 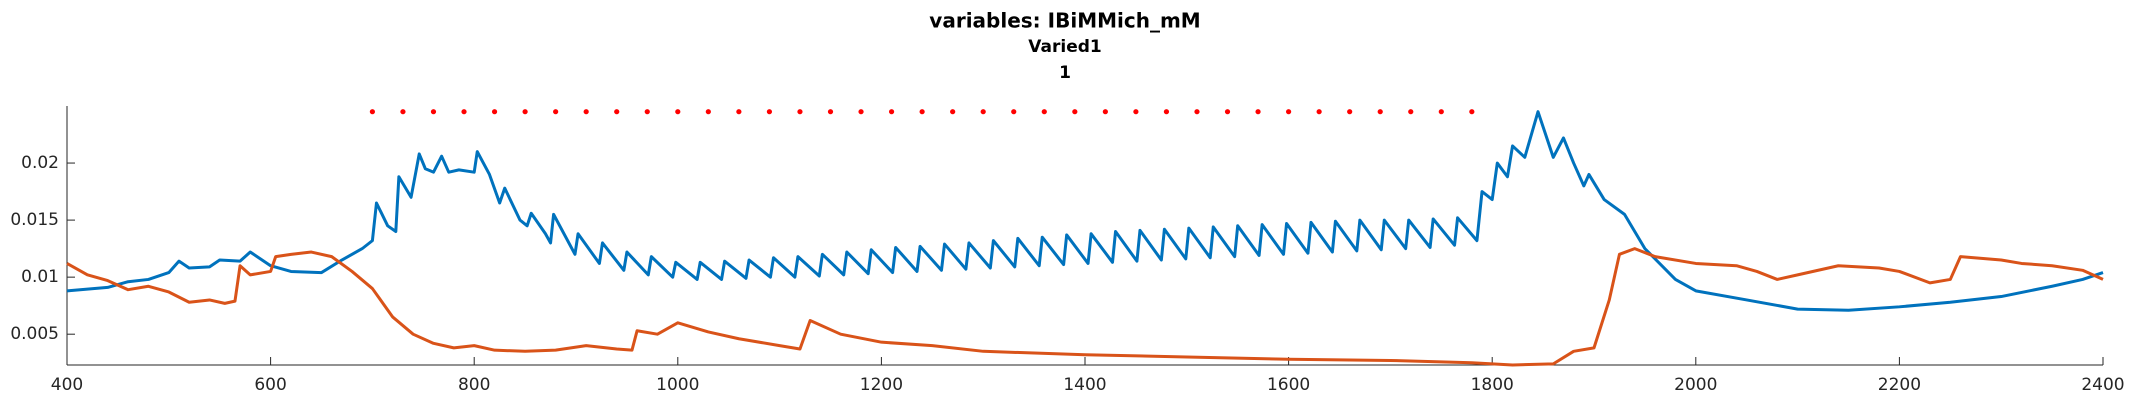 I want to click on x-tick-label: 2000, so click(x=1695, y=385).